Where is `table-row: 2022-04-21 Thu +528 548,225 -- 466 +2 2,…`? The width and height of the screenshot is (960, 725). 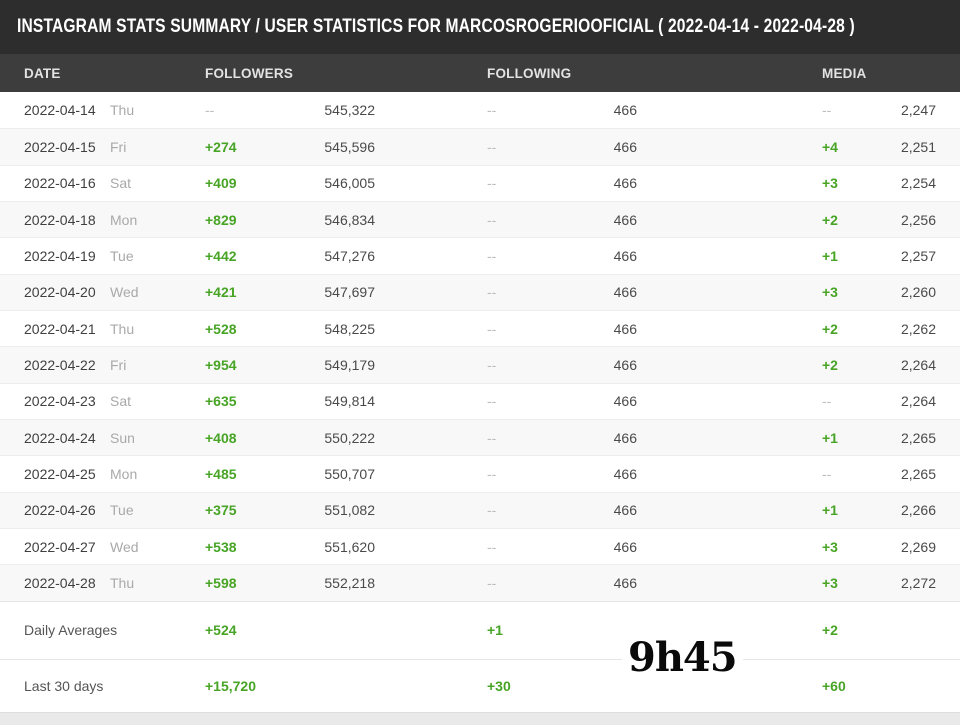 table-row: 2022-04-21 Thu +528 548,225 -- 466 +2 2,… is located at coordinates (480, 328).